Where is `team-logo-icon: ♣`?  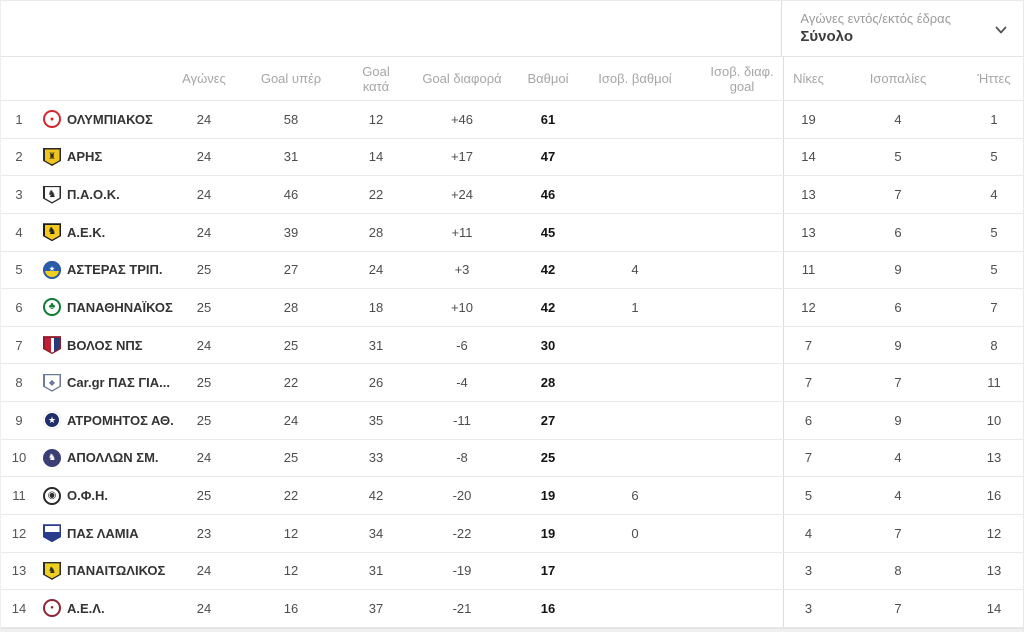
team-logo-icon: ♣ is located at coordinates (52, 307).